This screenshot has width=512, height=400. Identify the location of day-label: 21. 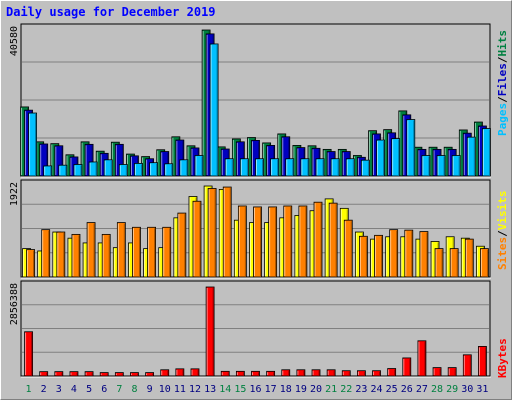
(331, 389).